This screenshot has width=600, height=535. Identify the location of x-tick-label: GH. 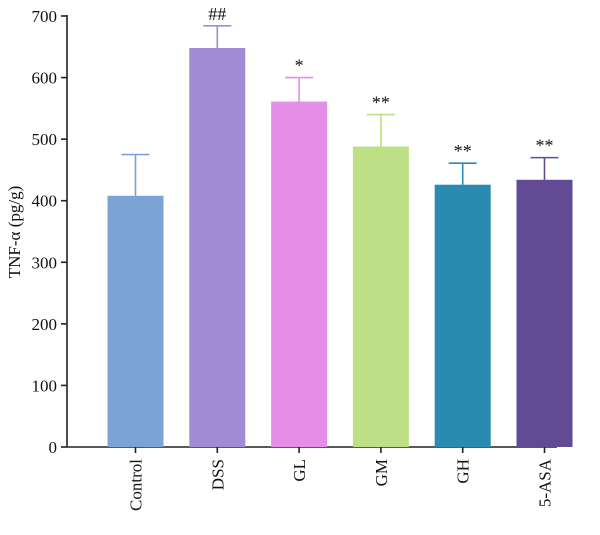
(463, 471).